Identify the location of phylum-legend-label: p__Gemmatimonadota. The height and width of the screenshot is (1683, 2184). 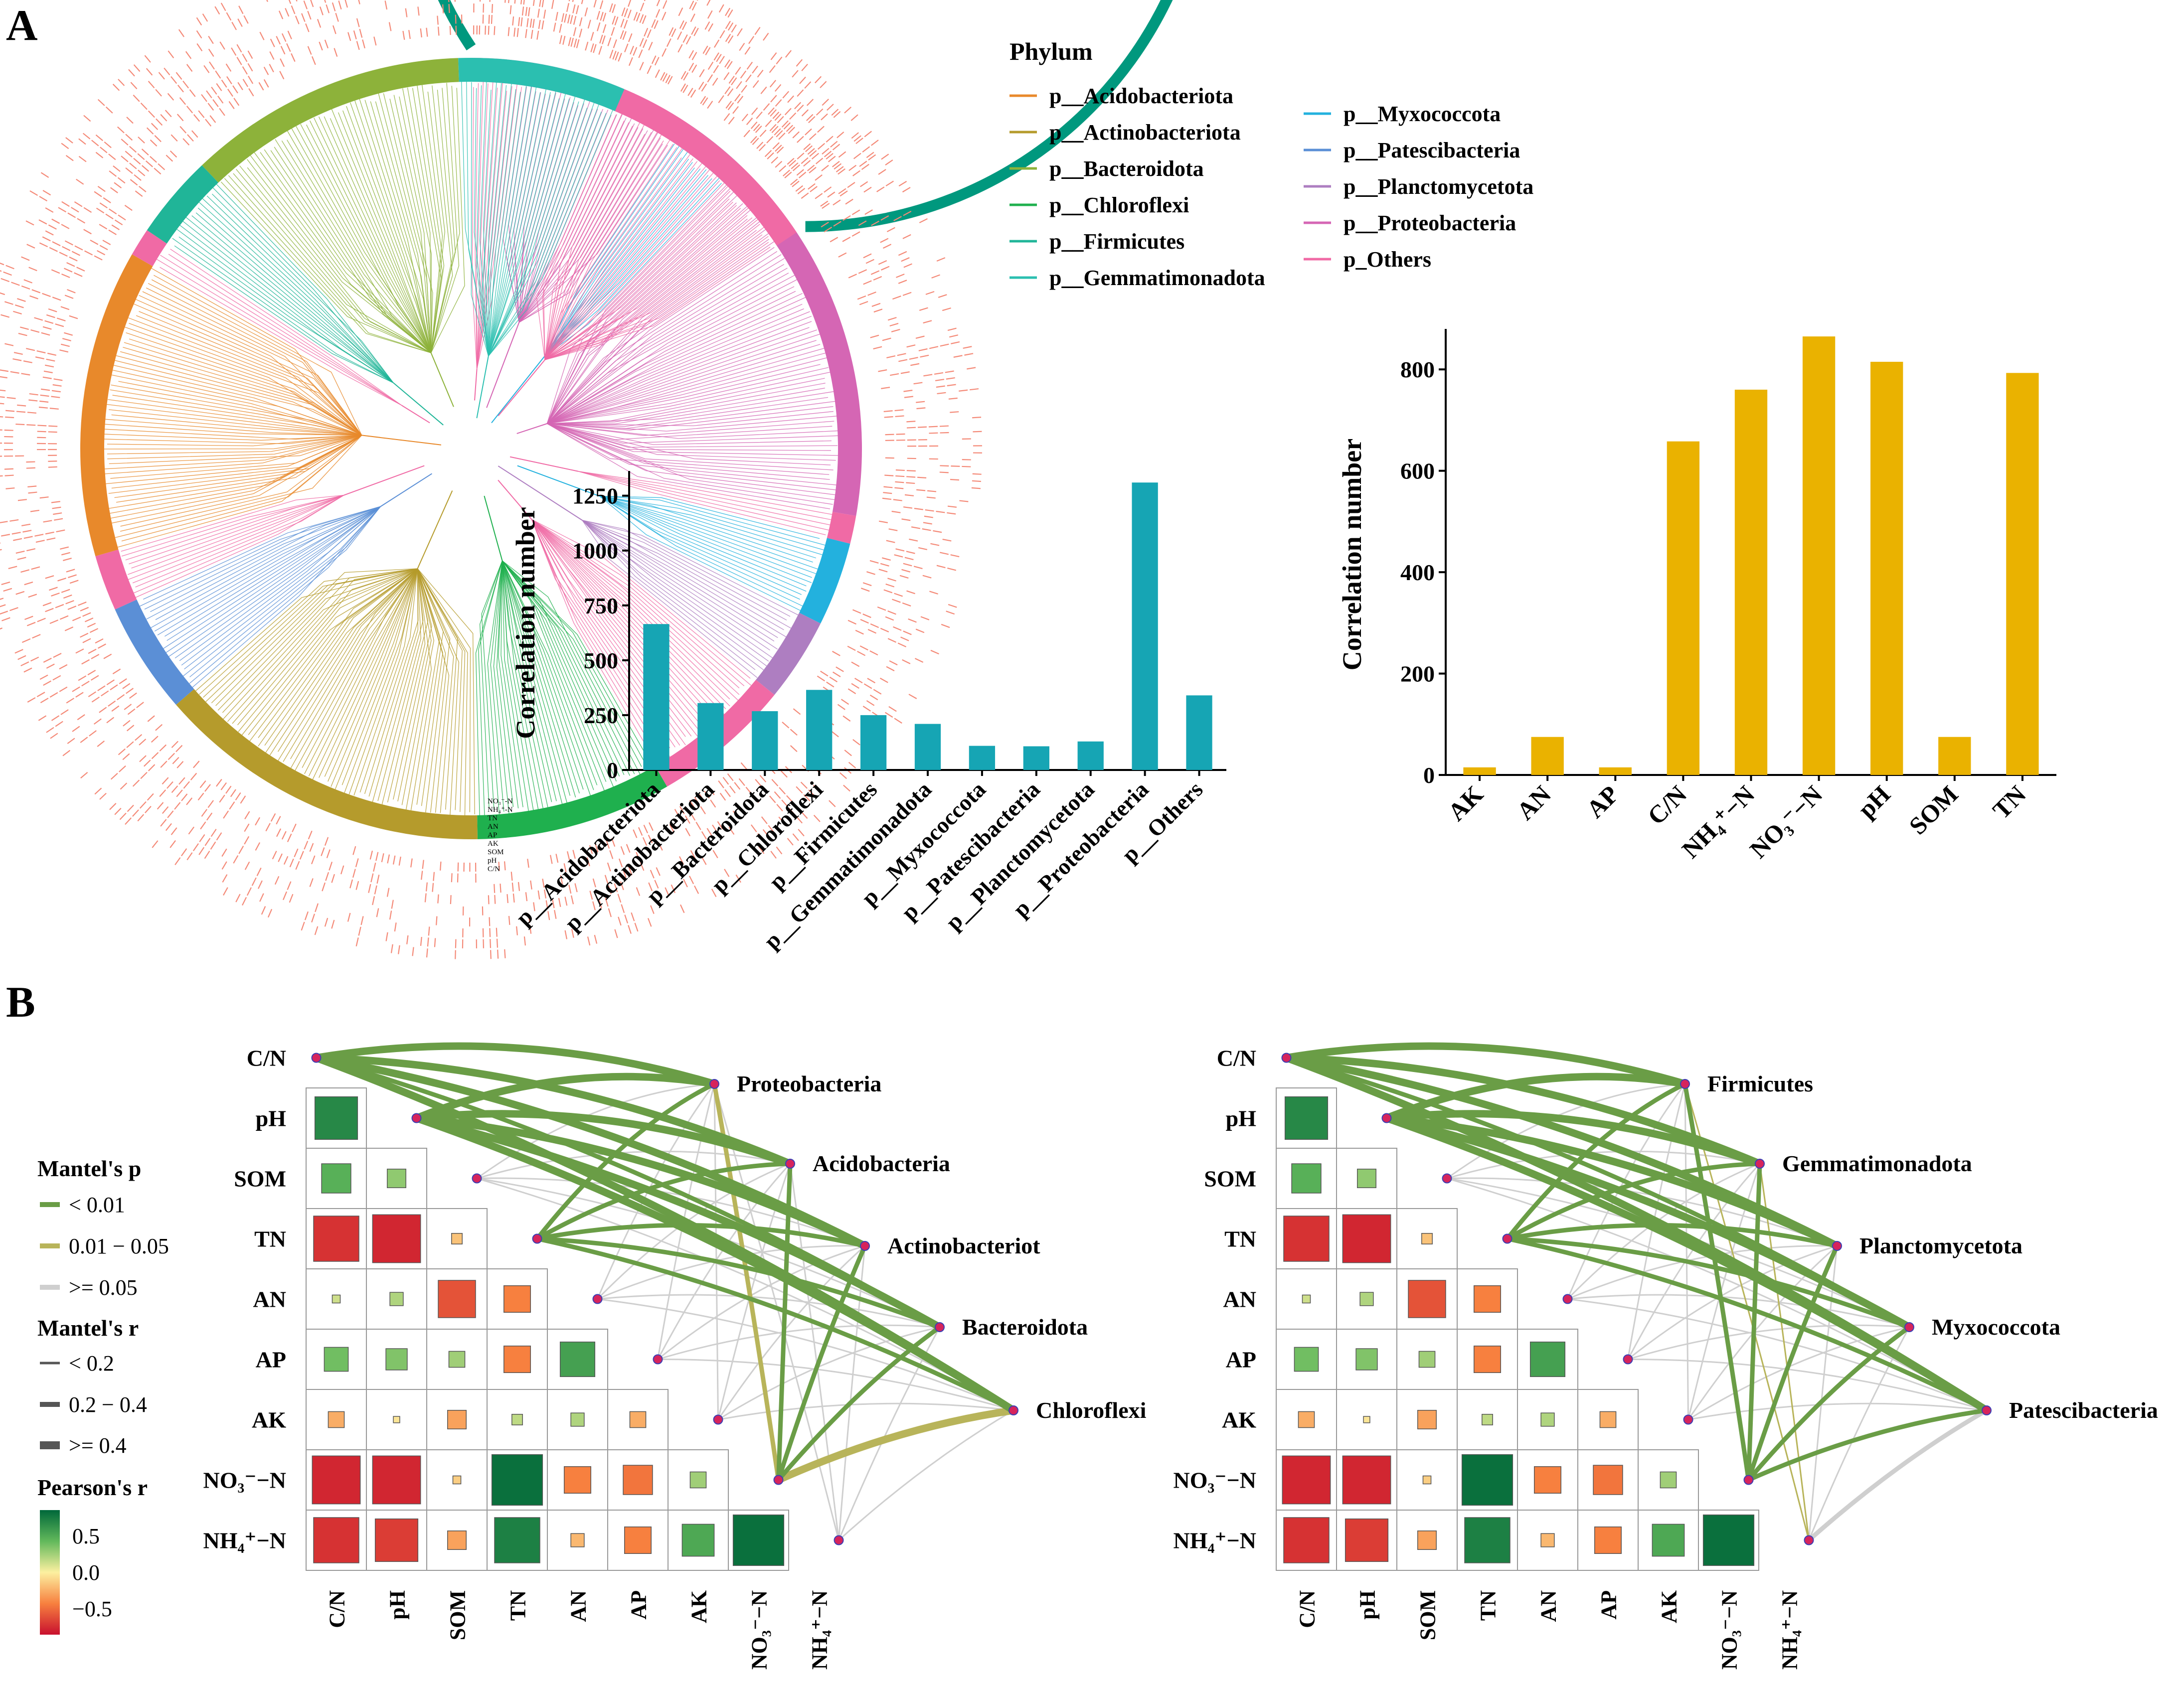
(1157, 278).